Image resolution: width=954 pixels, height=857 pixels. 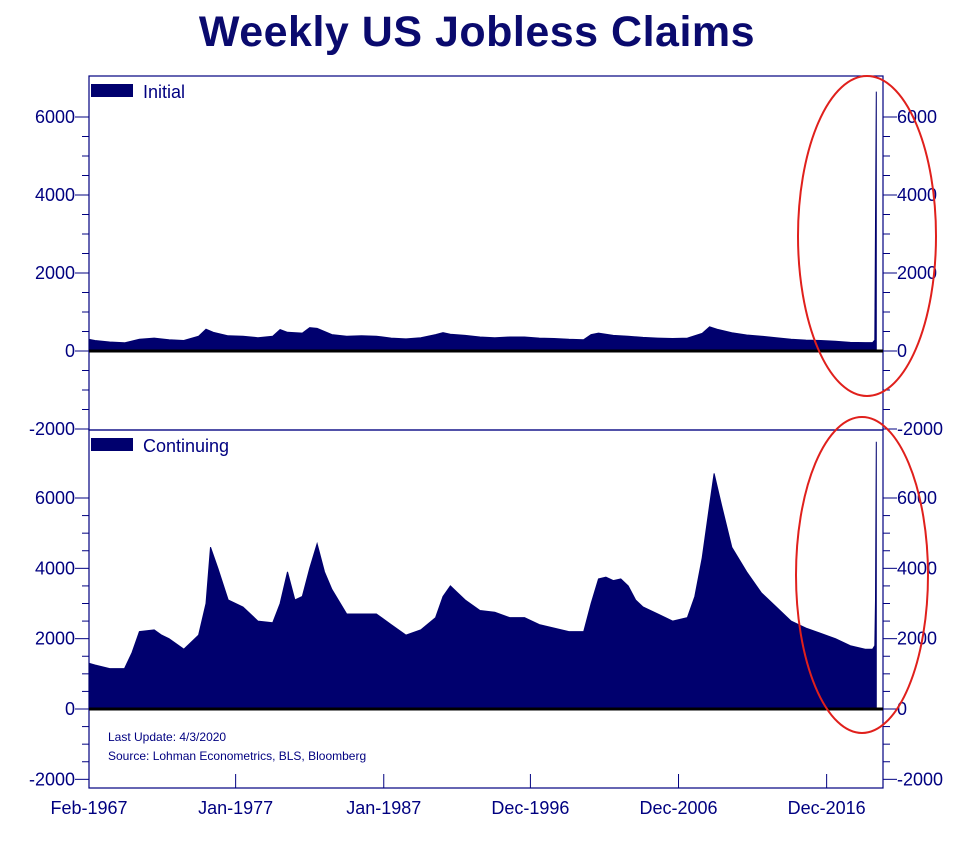 What do you see at coordinates (477, 32) in the screenshot?
I see `chart-title: Weekly US Jobless Claims` at bounding box center [477, 32].